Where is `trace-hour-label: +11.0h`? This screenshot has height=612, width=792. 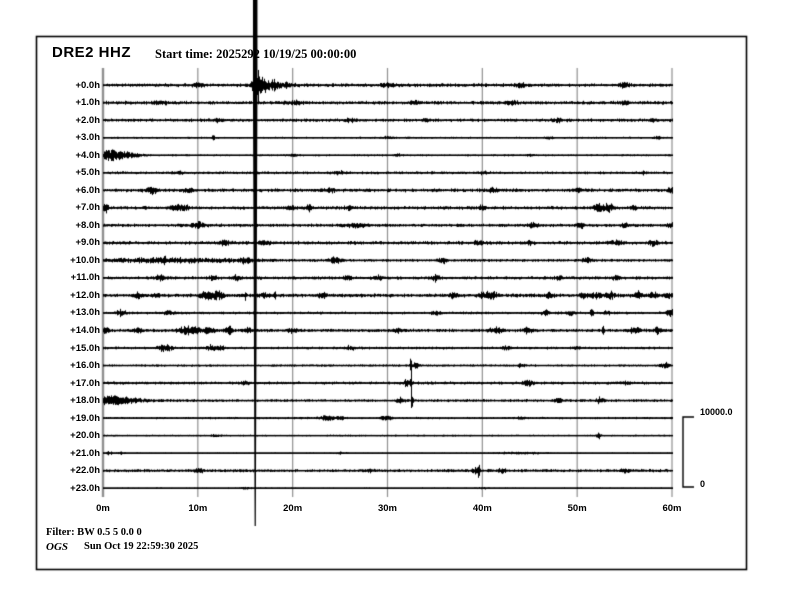
trace-hour-label: +11.0h is located at coordinates (85, 278).